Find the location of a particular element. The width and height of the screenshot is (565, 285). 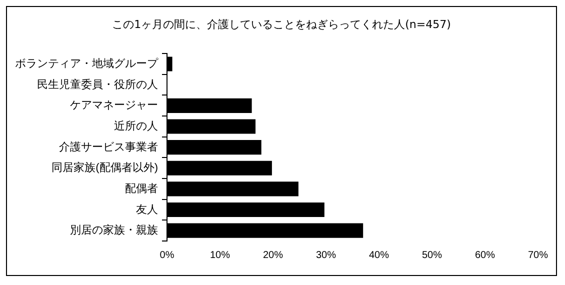

x-tick-label: 10% is located at coordinates (220, 255).